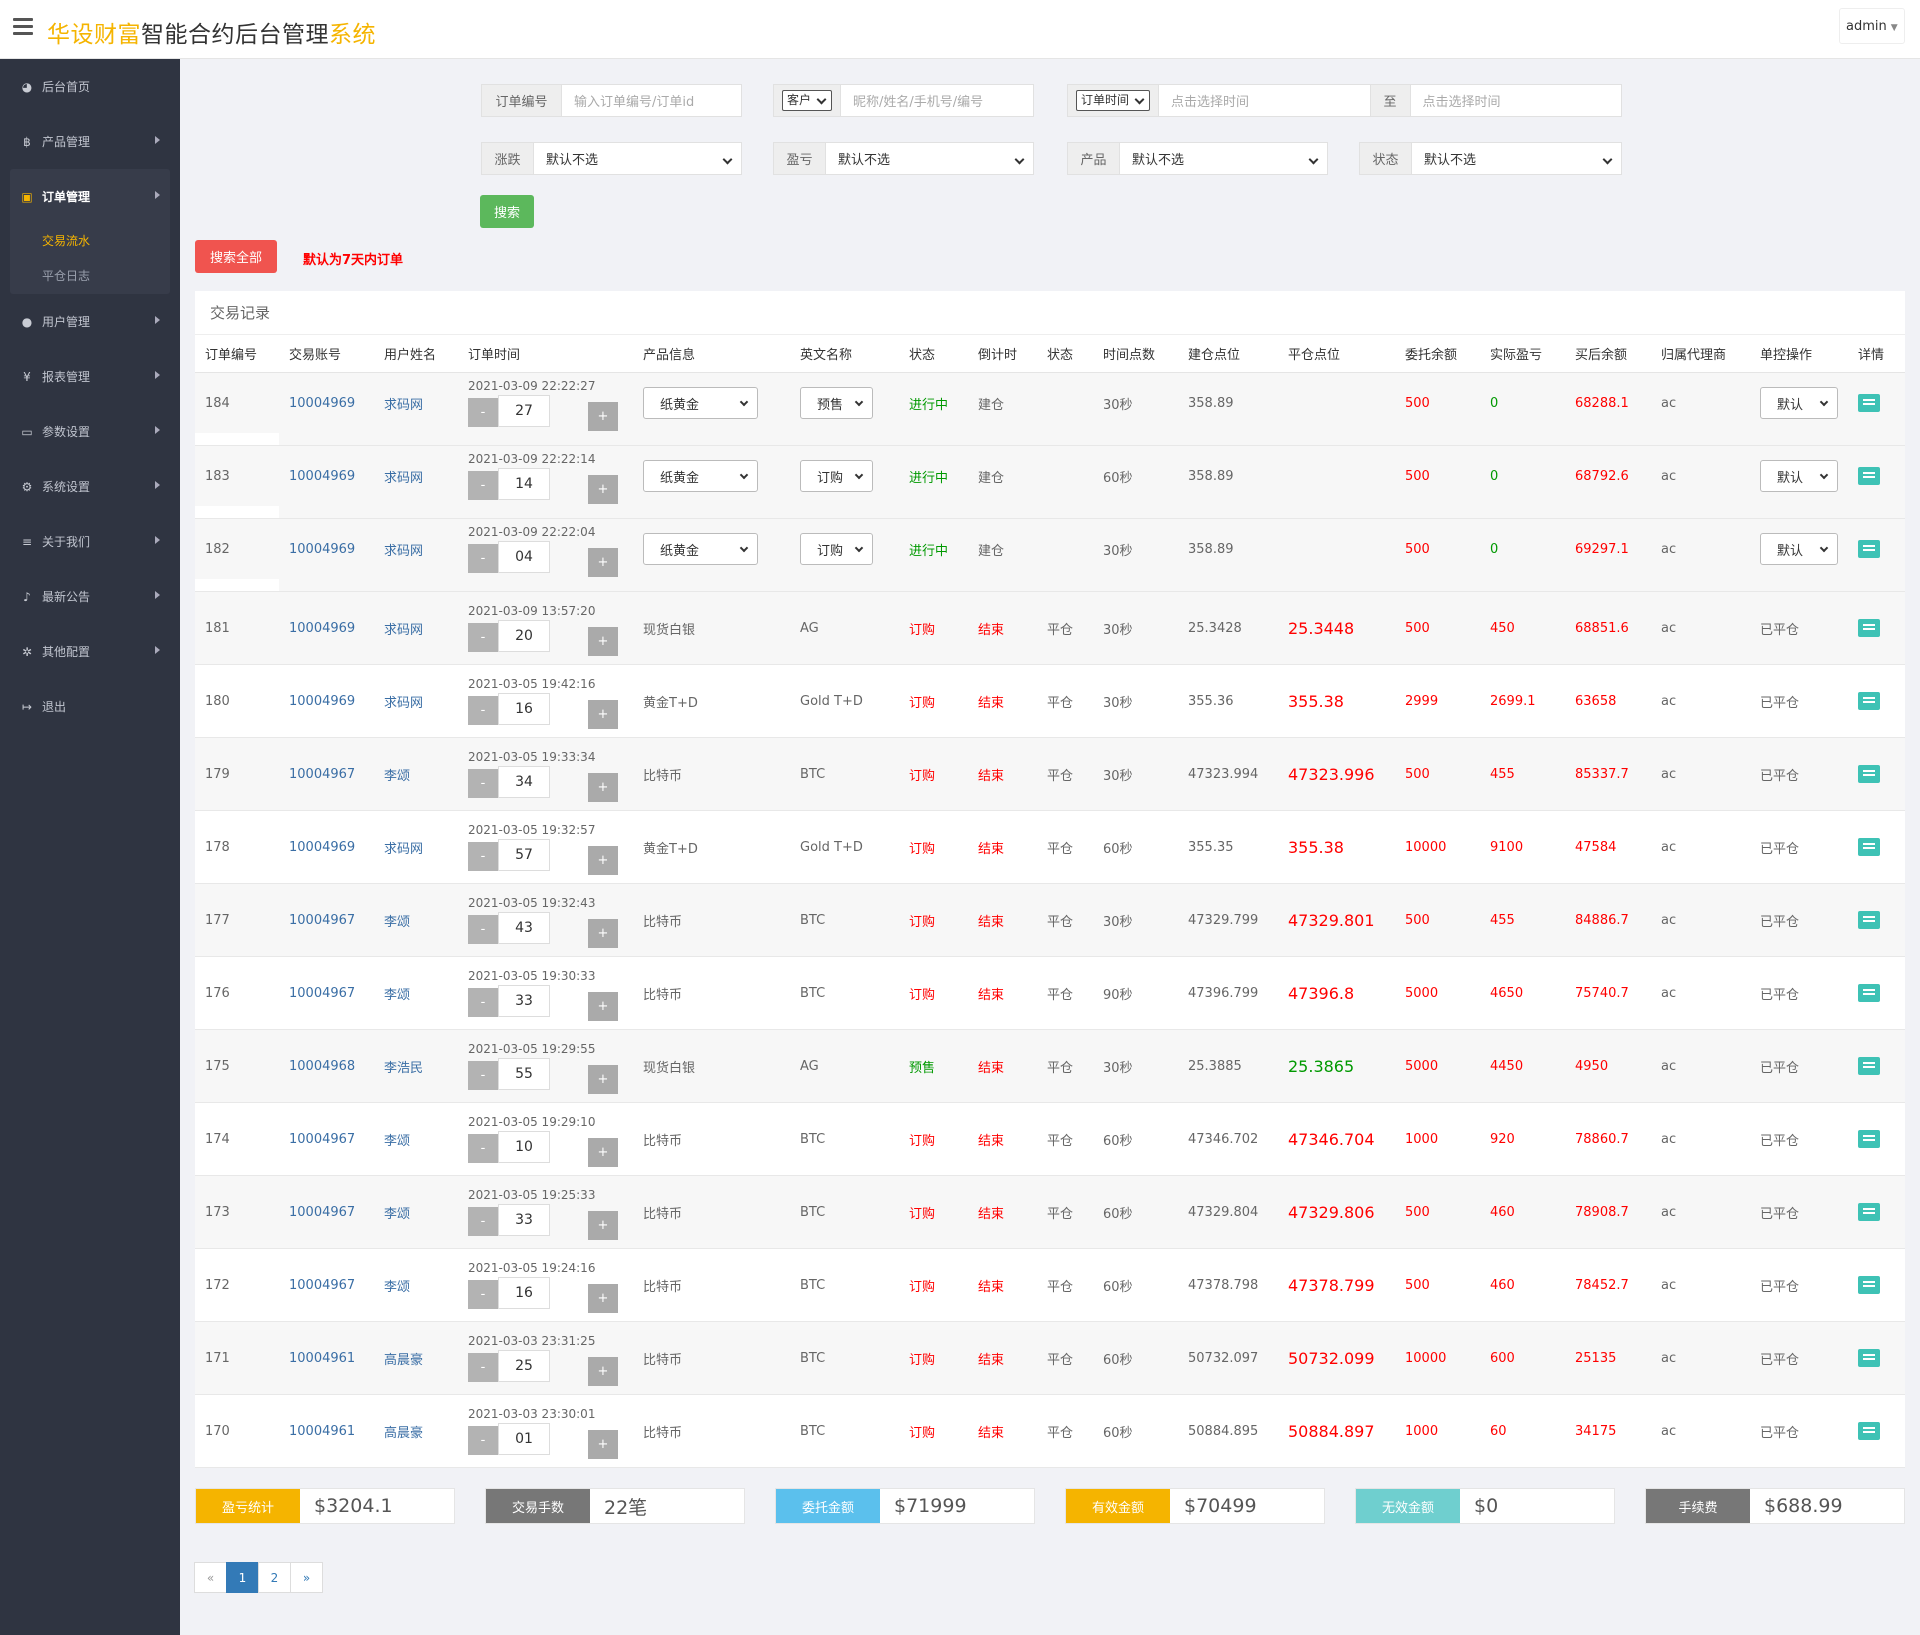  What do you see at coordinates (90, 431) in the screenshot?
I see `sidebar-item-5: ▭ 参数设置` at bounding box center [90, 431].